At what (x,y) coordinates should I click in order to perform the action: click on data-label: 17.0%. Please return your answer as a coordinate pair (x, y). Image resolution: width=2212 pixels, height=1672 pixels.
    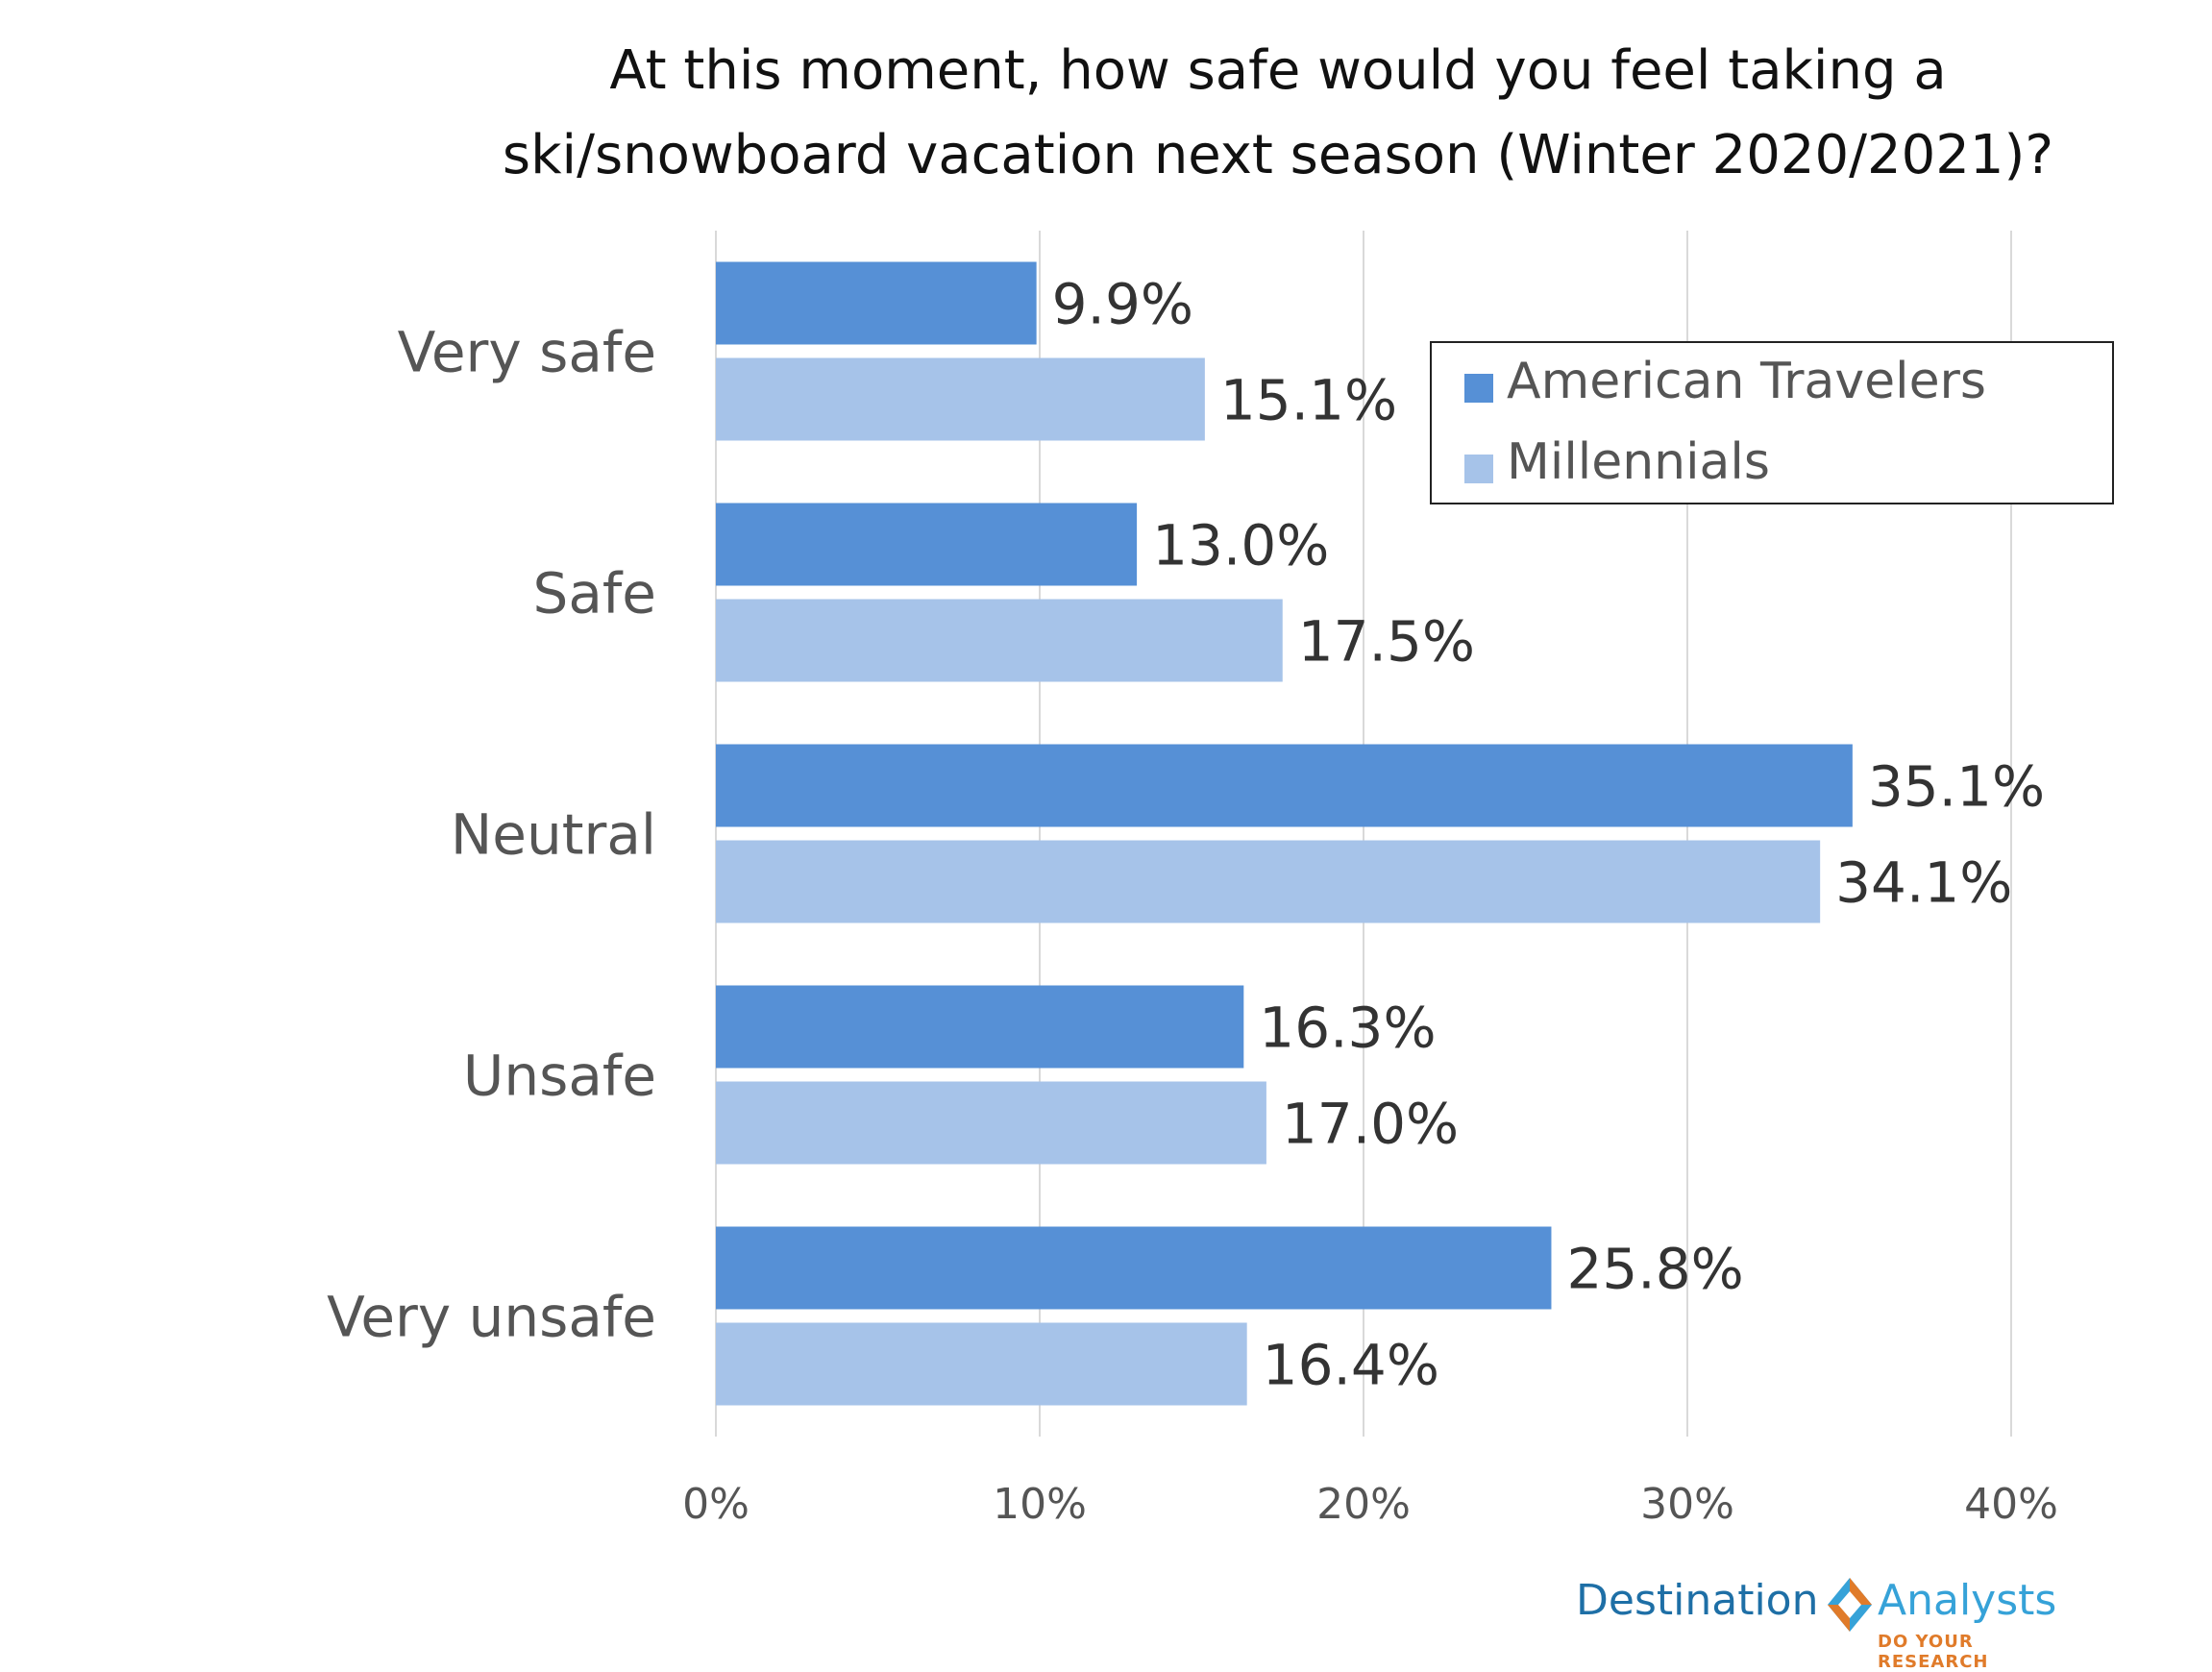
    Looking at the image, I should click on (1370, 1124).